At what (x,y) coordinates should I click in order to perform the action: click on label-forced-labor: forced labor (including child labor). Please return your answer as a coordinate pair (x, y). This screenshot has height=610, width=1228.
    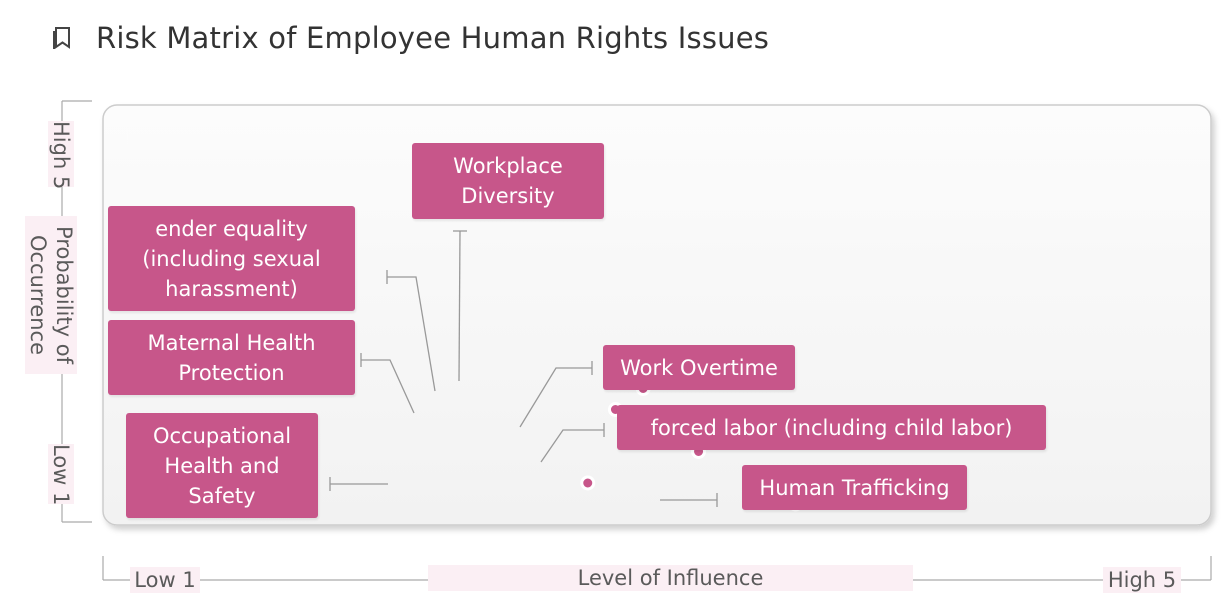
    Looking at the image, I should click on (831, 427).